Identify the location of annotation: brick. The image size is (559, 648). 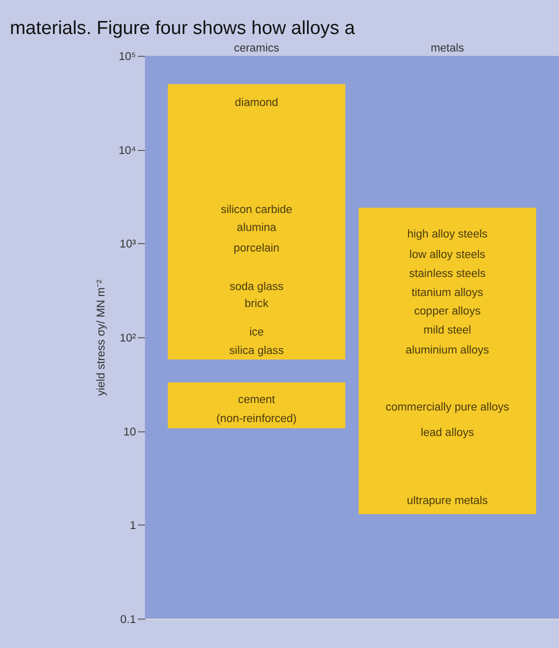
(256, 304).